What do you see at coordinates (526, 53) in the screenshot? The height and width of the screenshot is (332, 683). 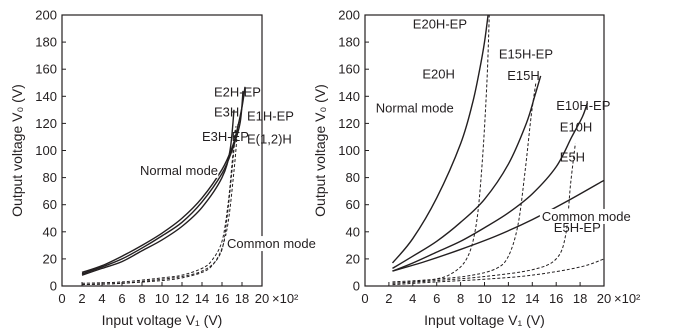 I see `curve-label-e15h-ep: E15H-EP` at bounding box center [526, 53].